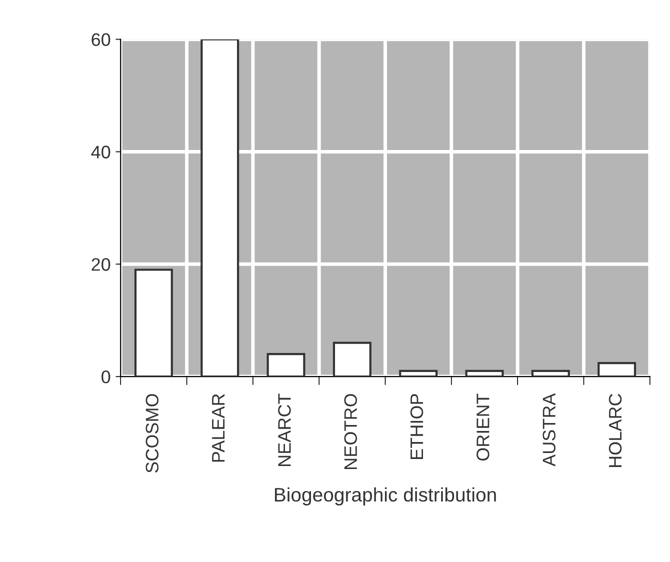  I want to click on x-tick-label: AUSTRA, so click(549, 429).